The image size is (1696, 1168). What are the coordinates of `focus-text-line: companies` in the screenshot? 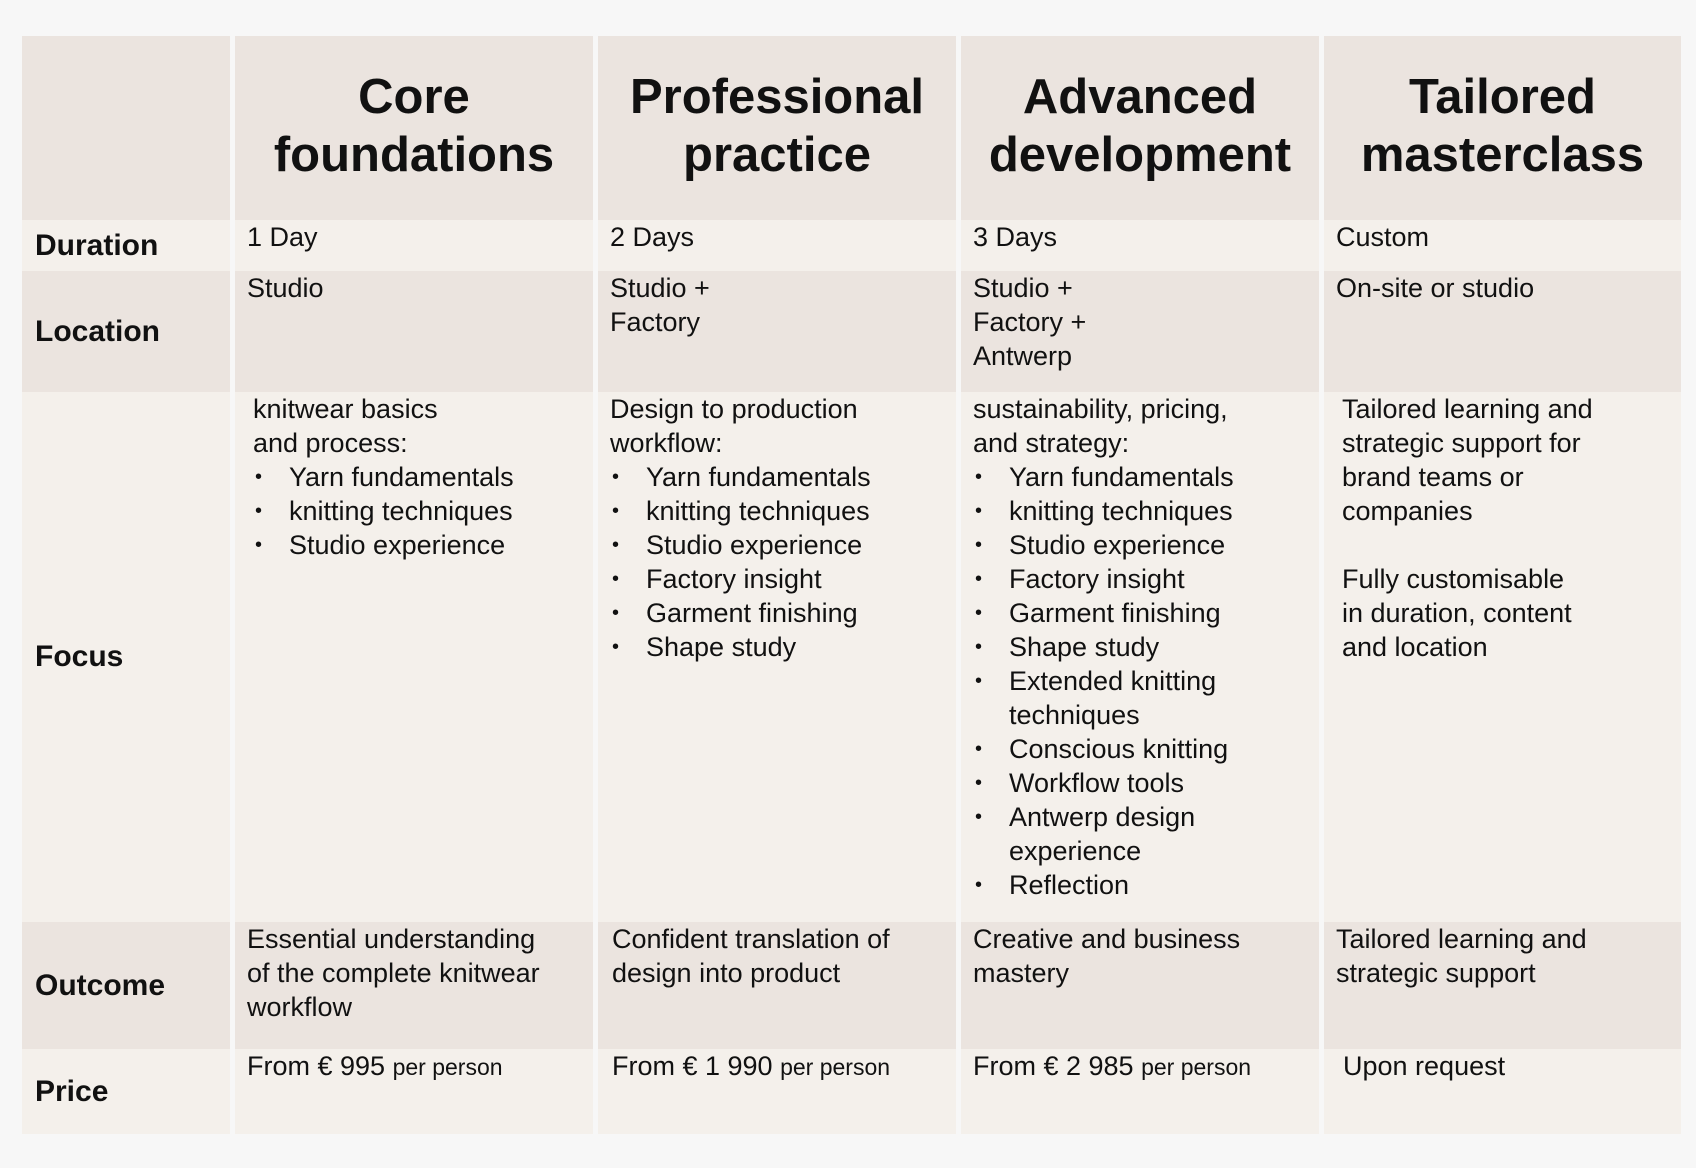 It's located at (1407, 511).